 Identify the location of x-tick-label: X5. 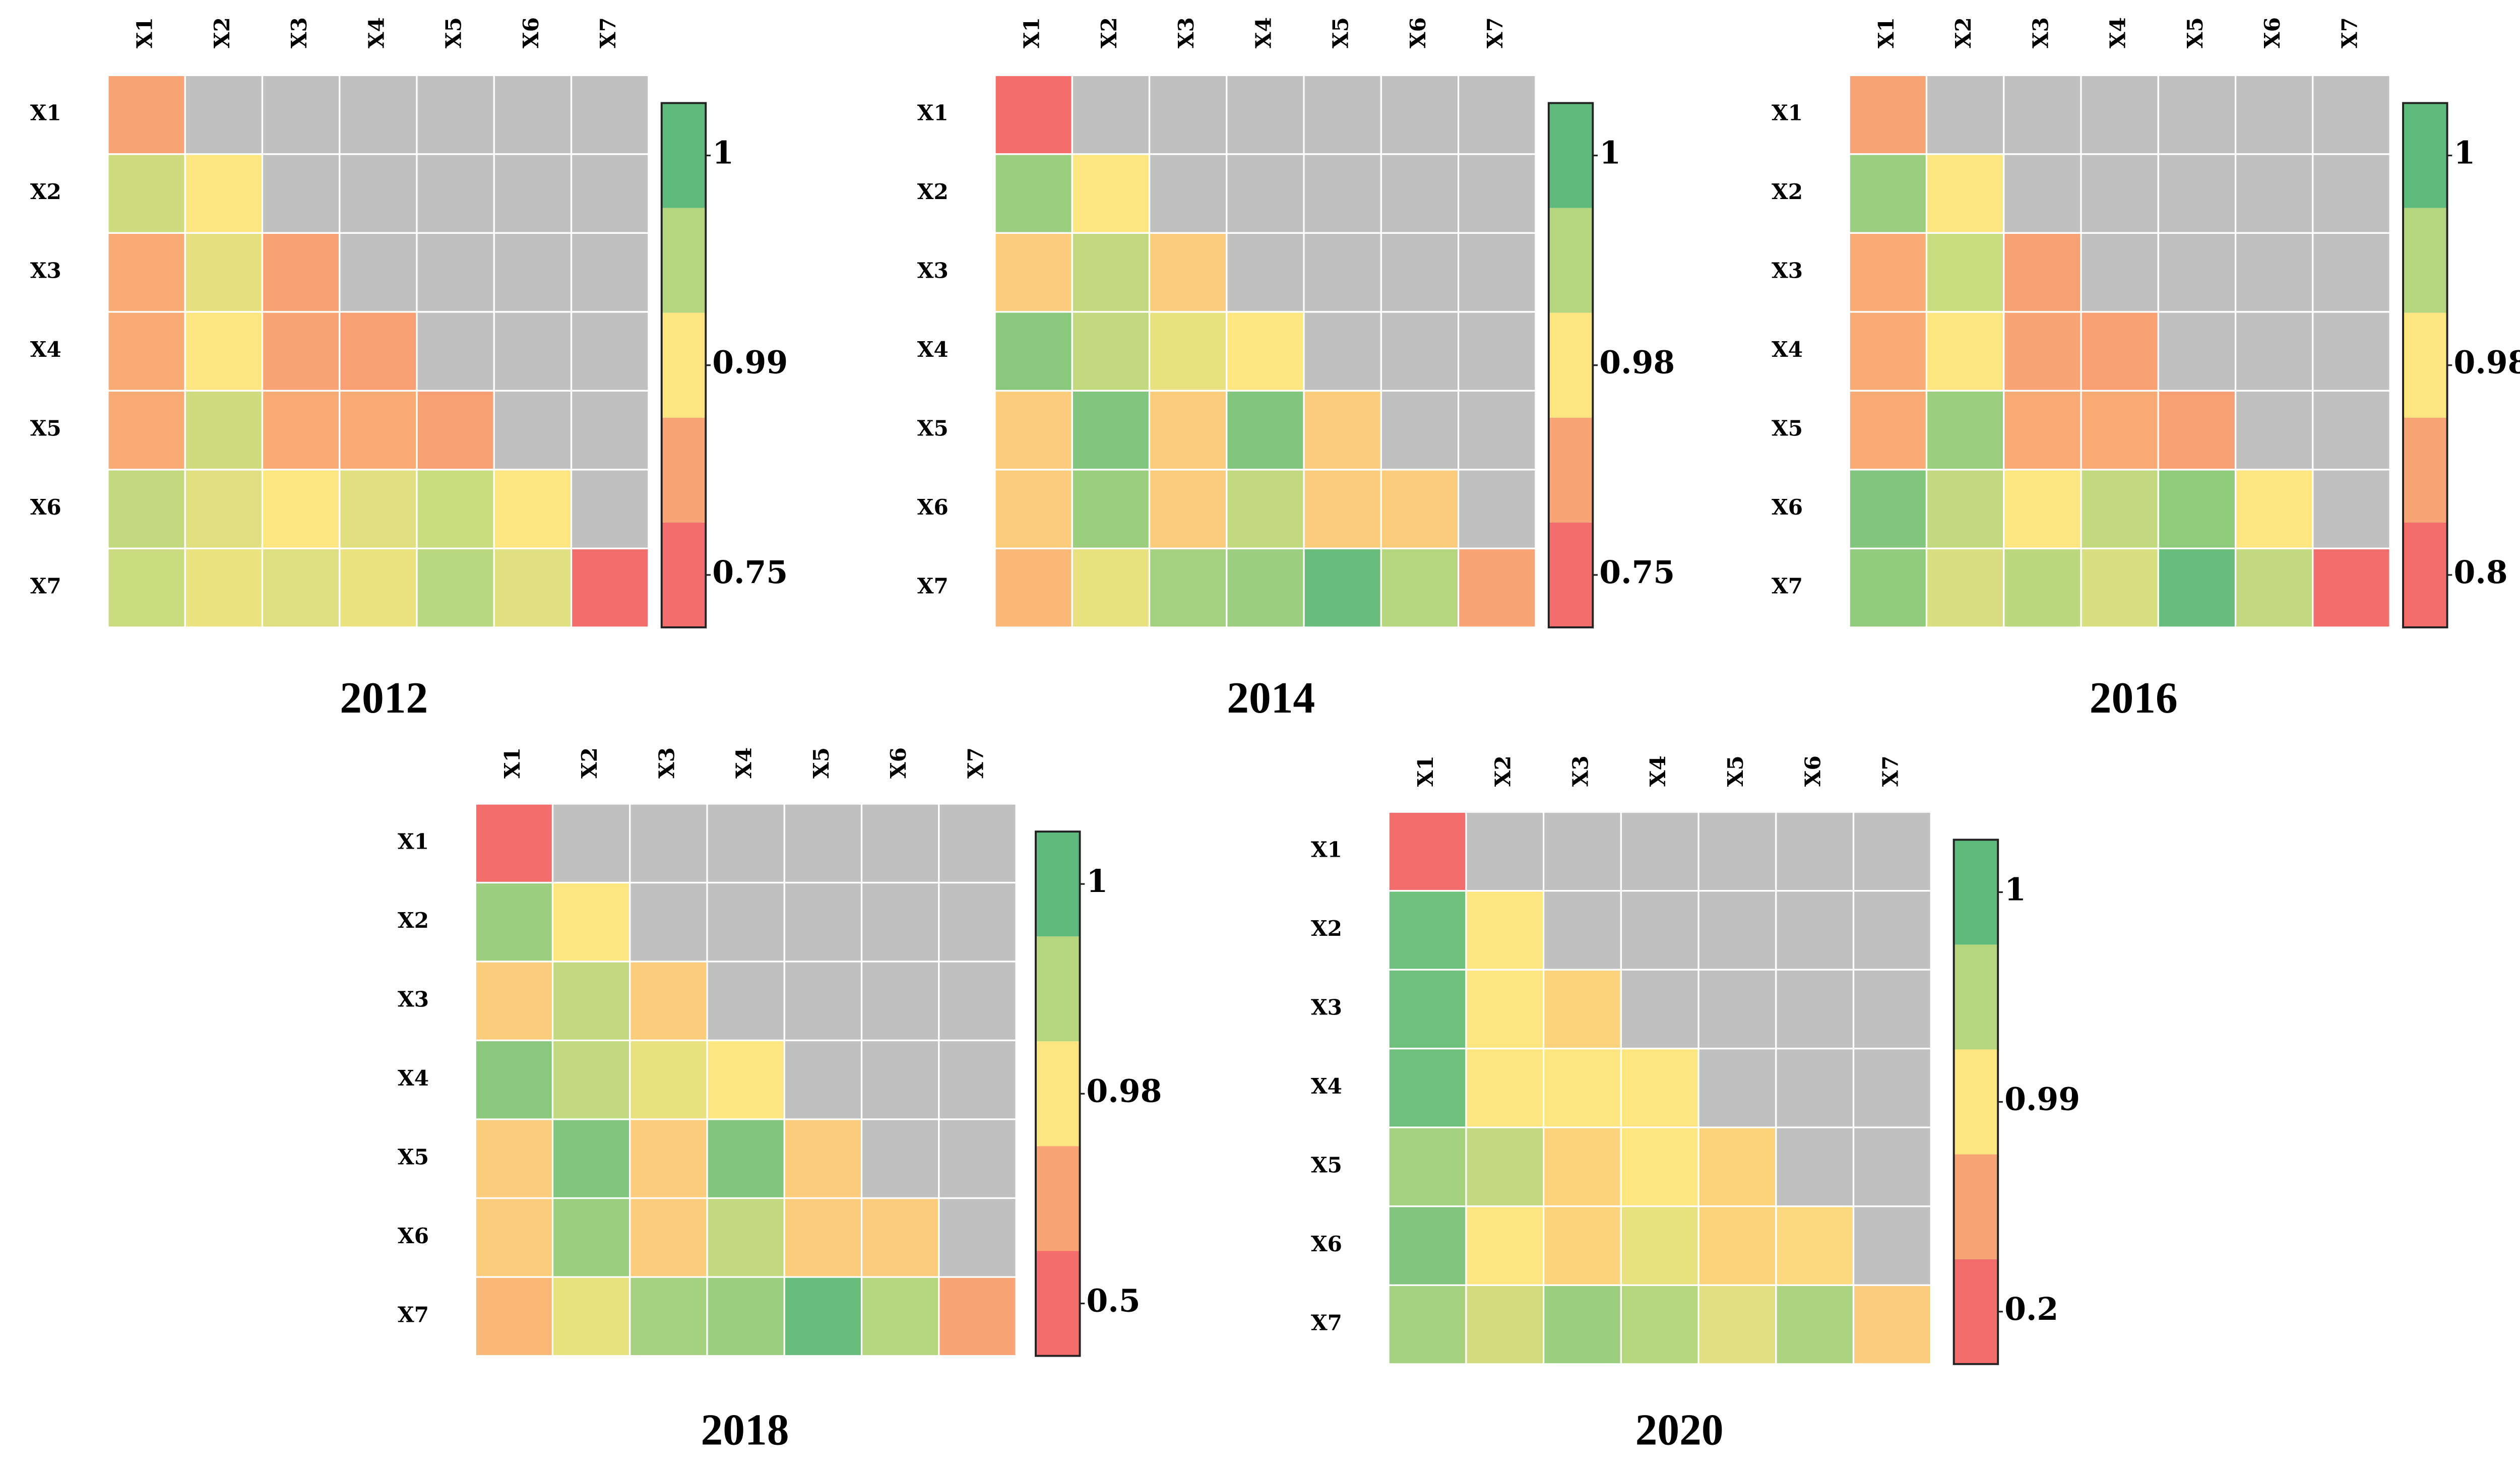
(2195, 32).